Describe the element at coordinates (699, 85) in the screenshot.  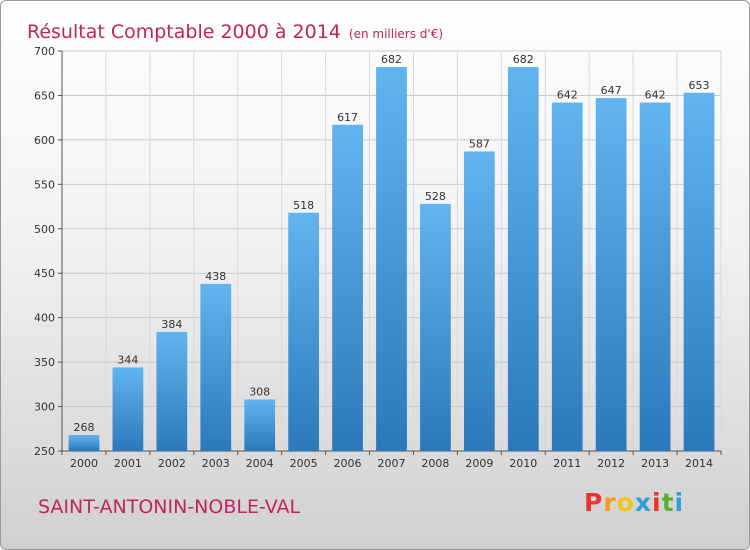
I see `data-label-2014: 653` at that location.